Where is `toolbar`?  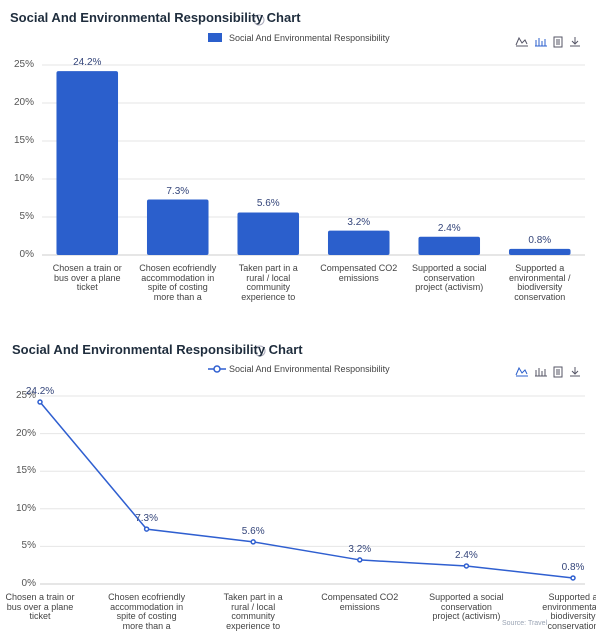
toolbar is located at coordinates (547, 207).